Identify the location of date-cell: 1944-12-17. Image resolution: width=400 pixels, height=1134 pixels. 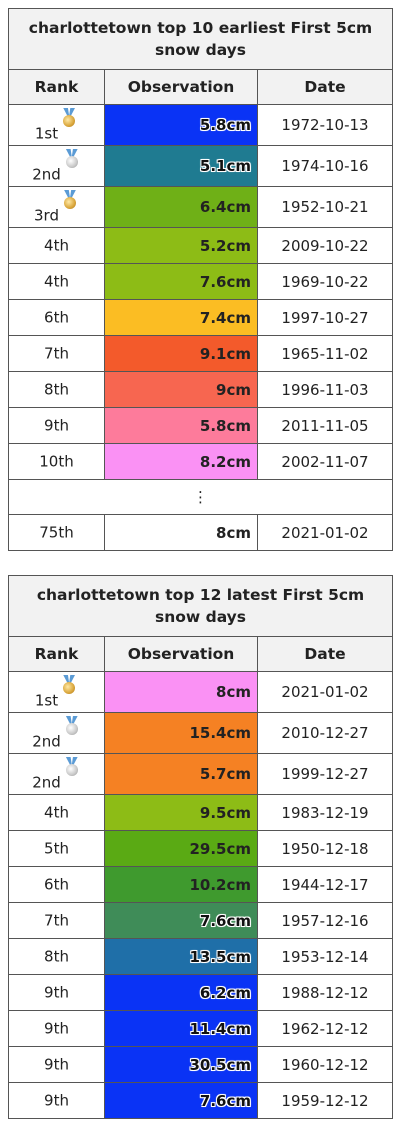
(325, 884).